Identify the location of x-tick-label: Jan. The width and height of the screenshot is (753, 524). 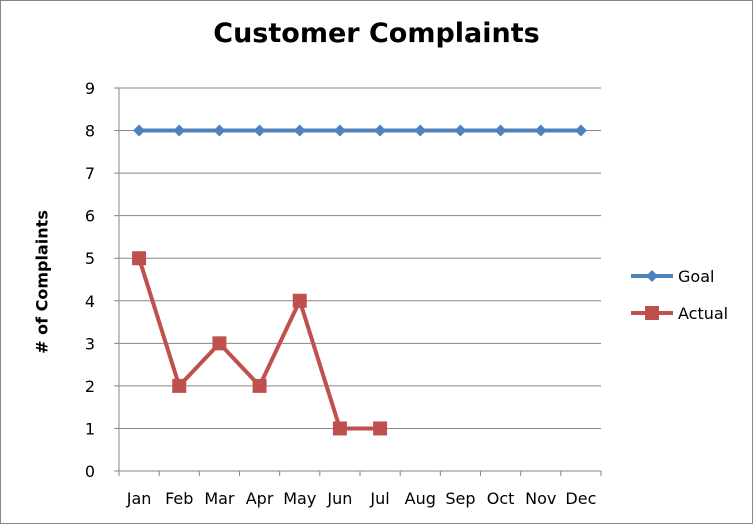
(139, 498).